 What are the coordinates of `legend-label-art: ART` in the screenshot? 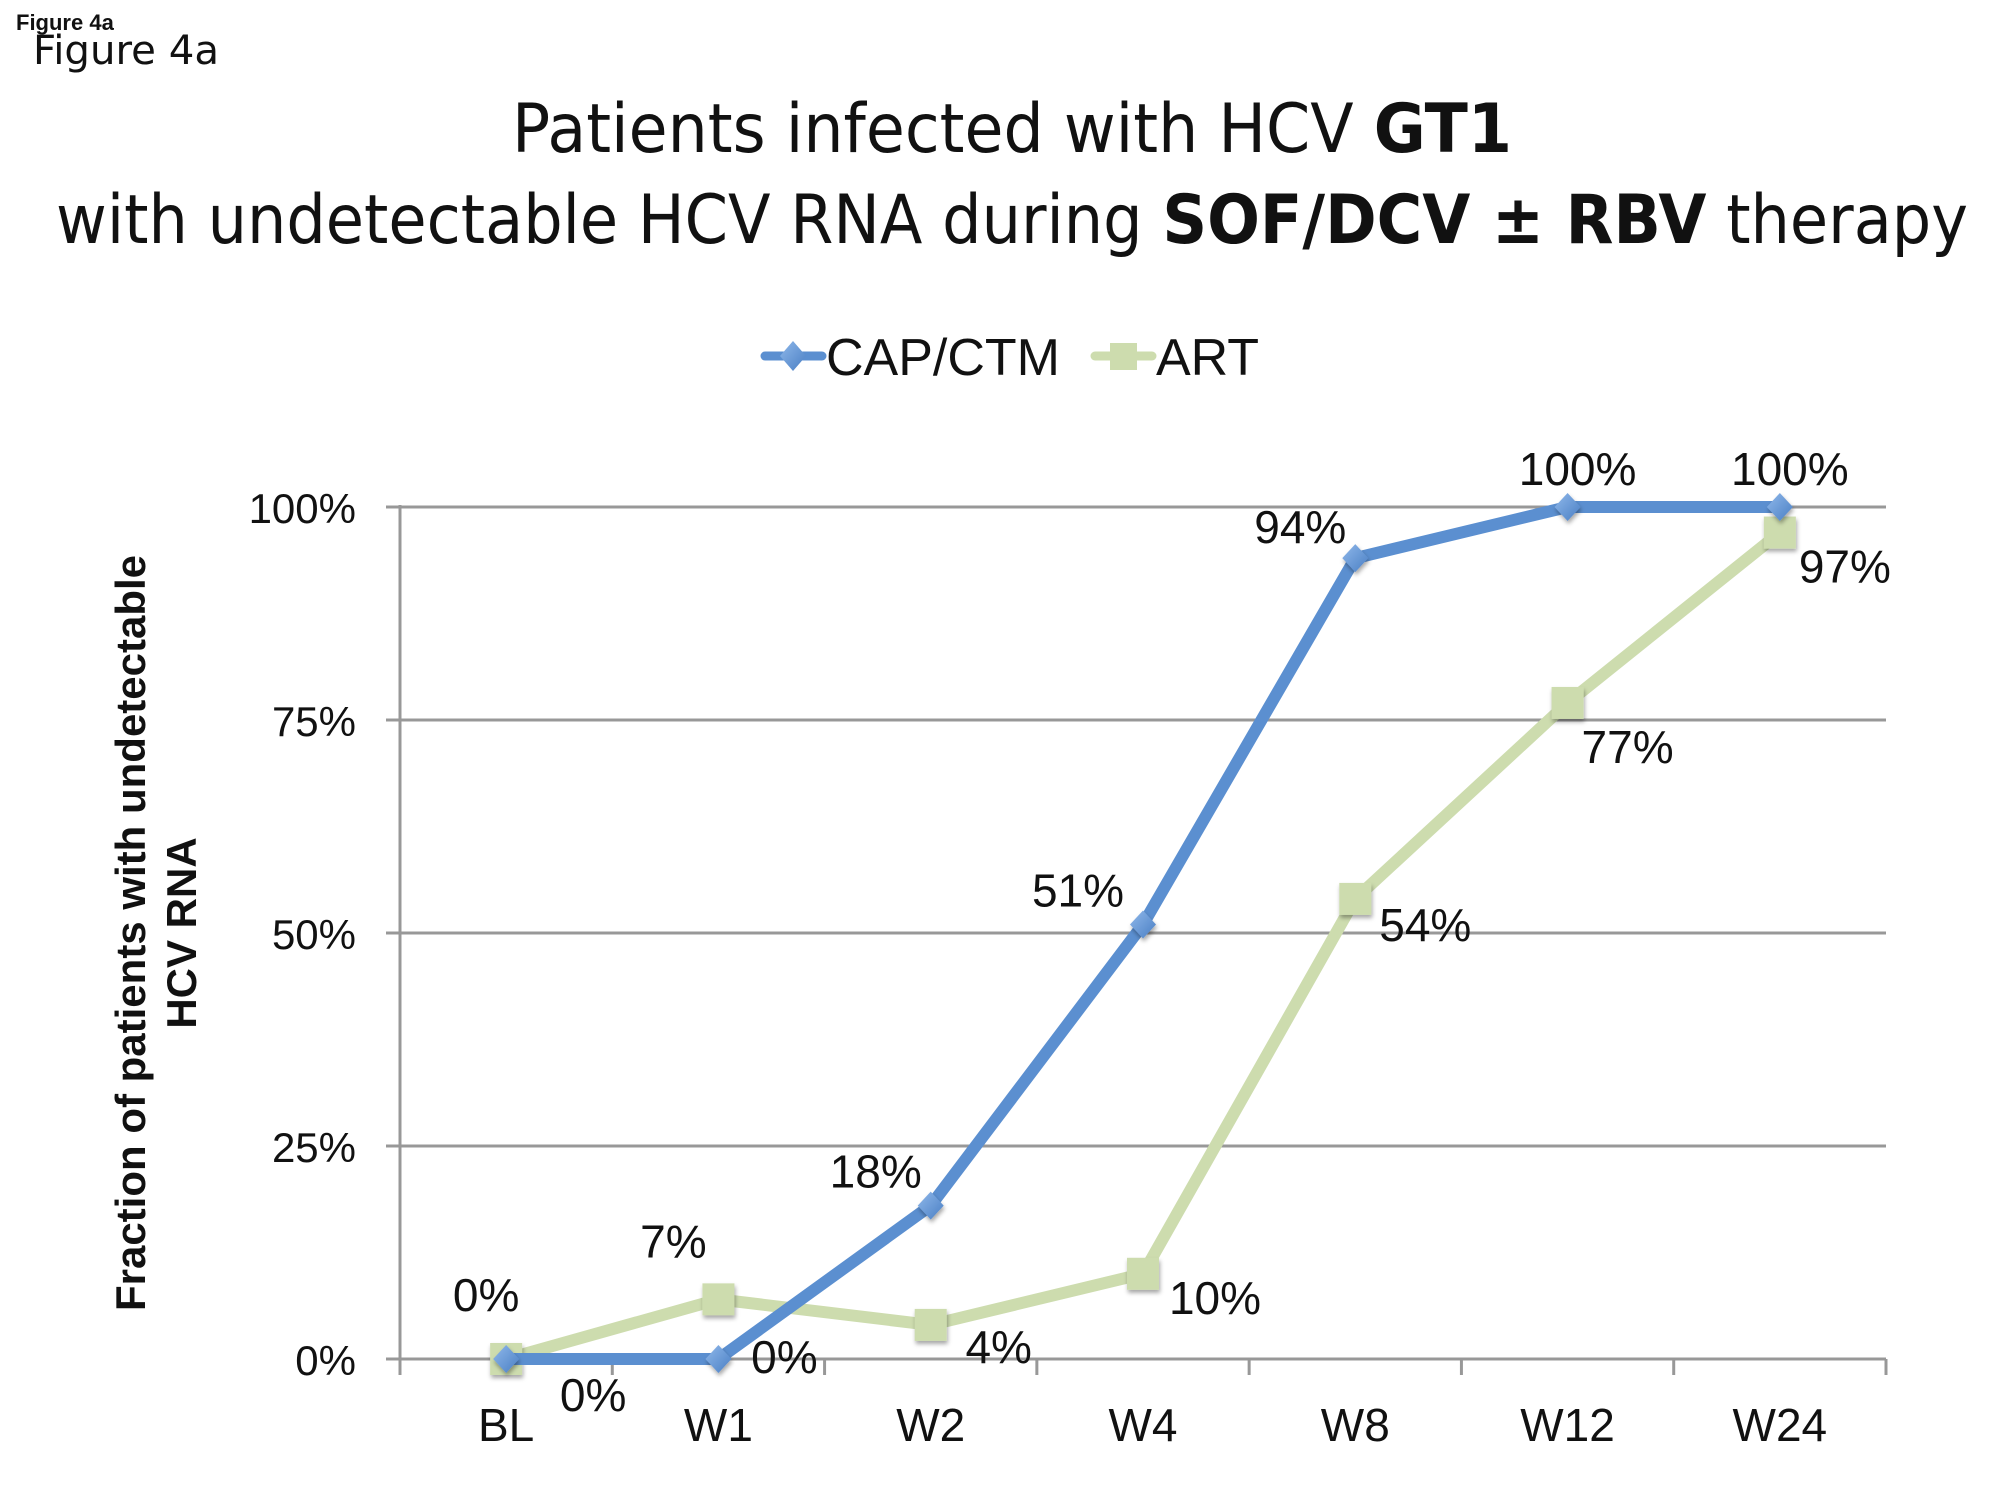 It's located at (1207, 358).